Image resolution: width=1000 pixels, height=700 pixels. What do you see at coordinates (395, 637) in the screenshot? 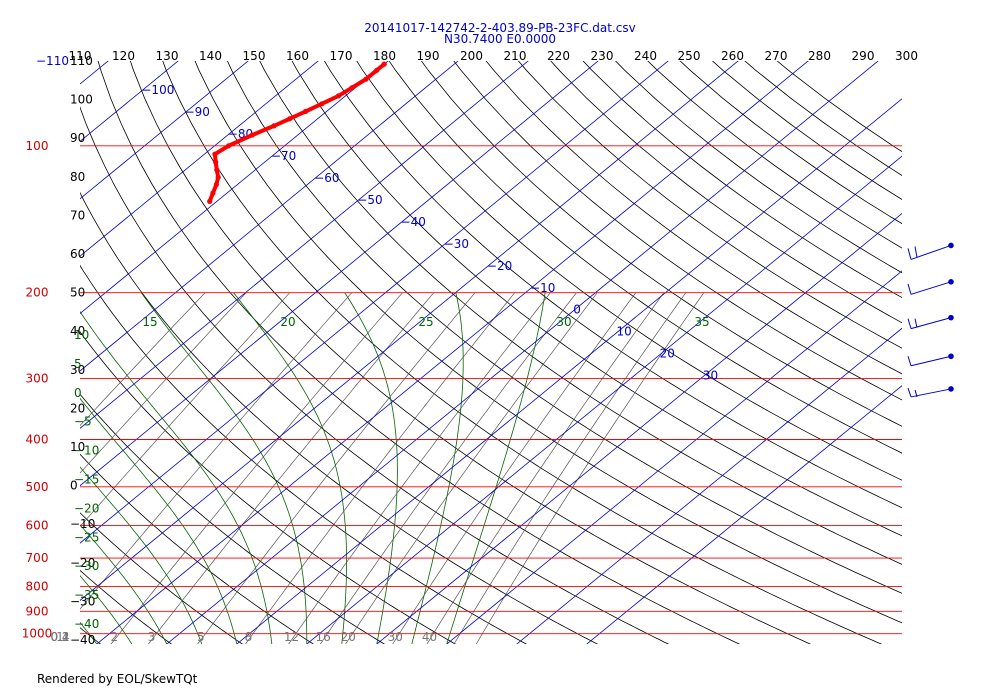
I see `mixing-ratio-label: 30` at bounding box center [395, 637].